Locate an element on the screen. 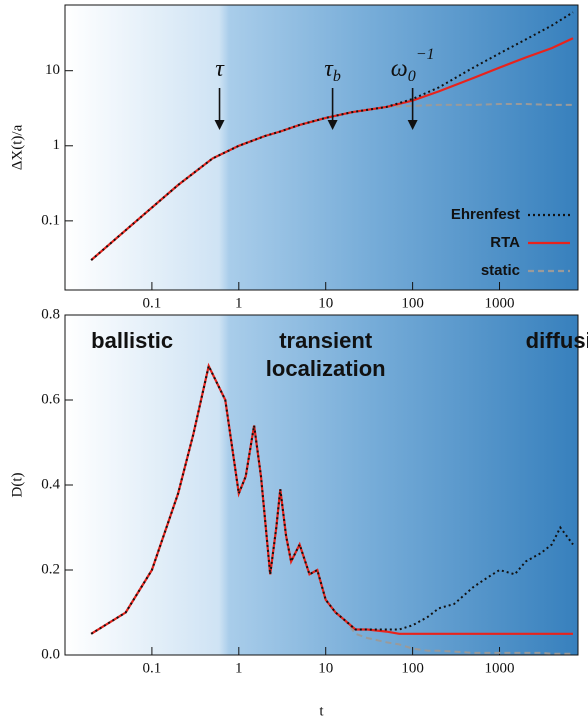  legend-label: static is located at coordinates (500, 270).